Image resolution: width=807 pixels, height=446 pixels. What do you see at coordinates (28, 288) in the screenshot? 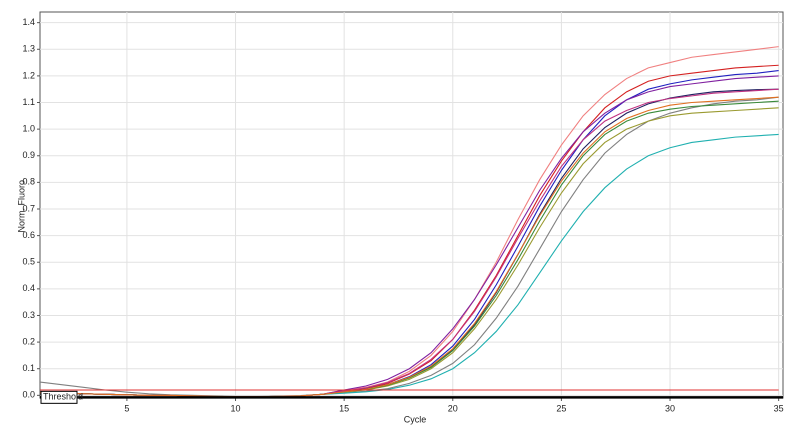
I see `y-tick-label: 0.4` at bounding box center [28, 288].